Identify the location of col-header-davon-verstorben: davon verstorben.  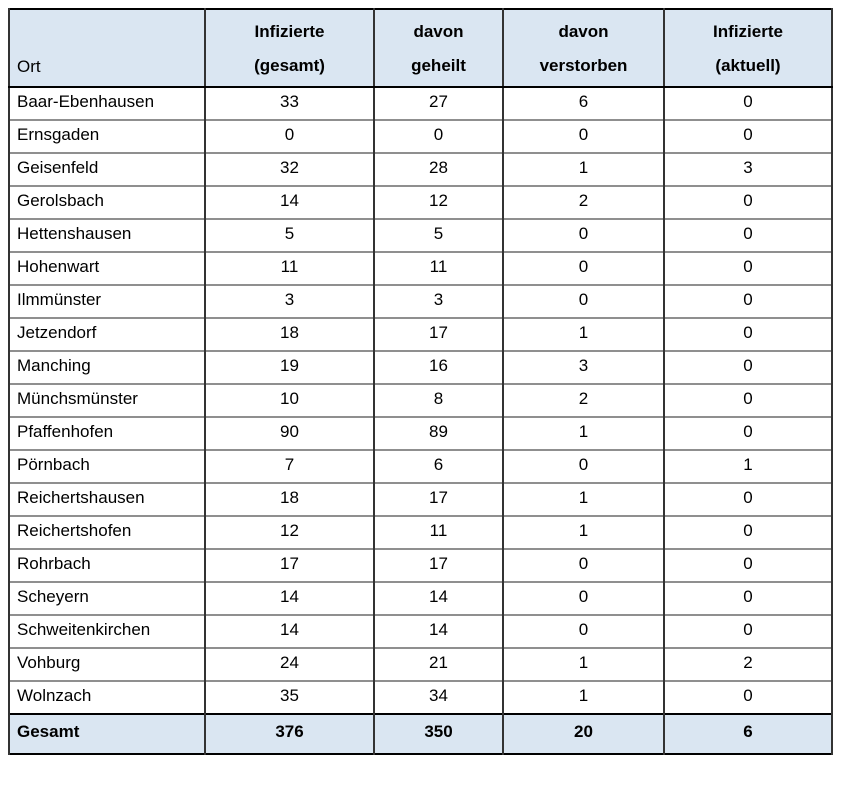
(583, 48).